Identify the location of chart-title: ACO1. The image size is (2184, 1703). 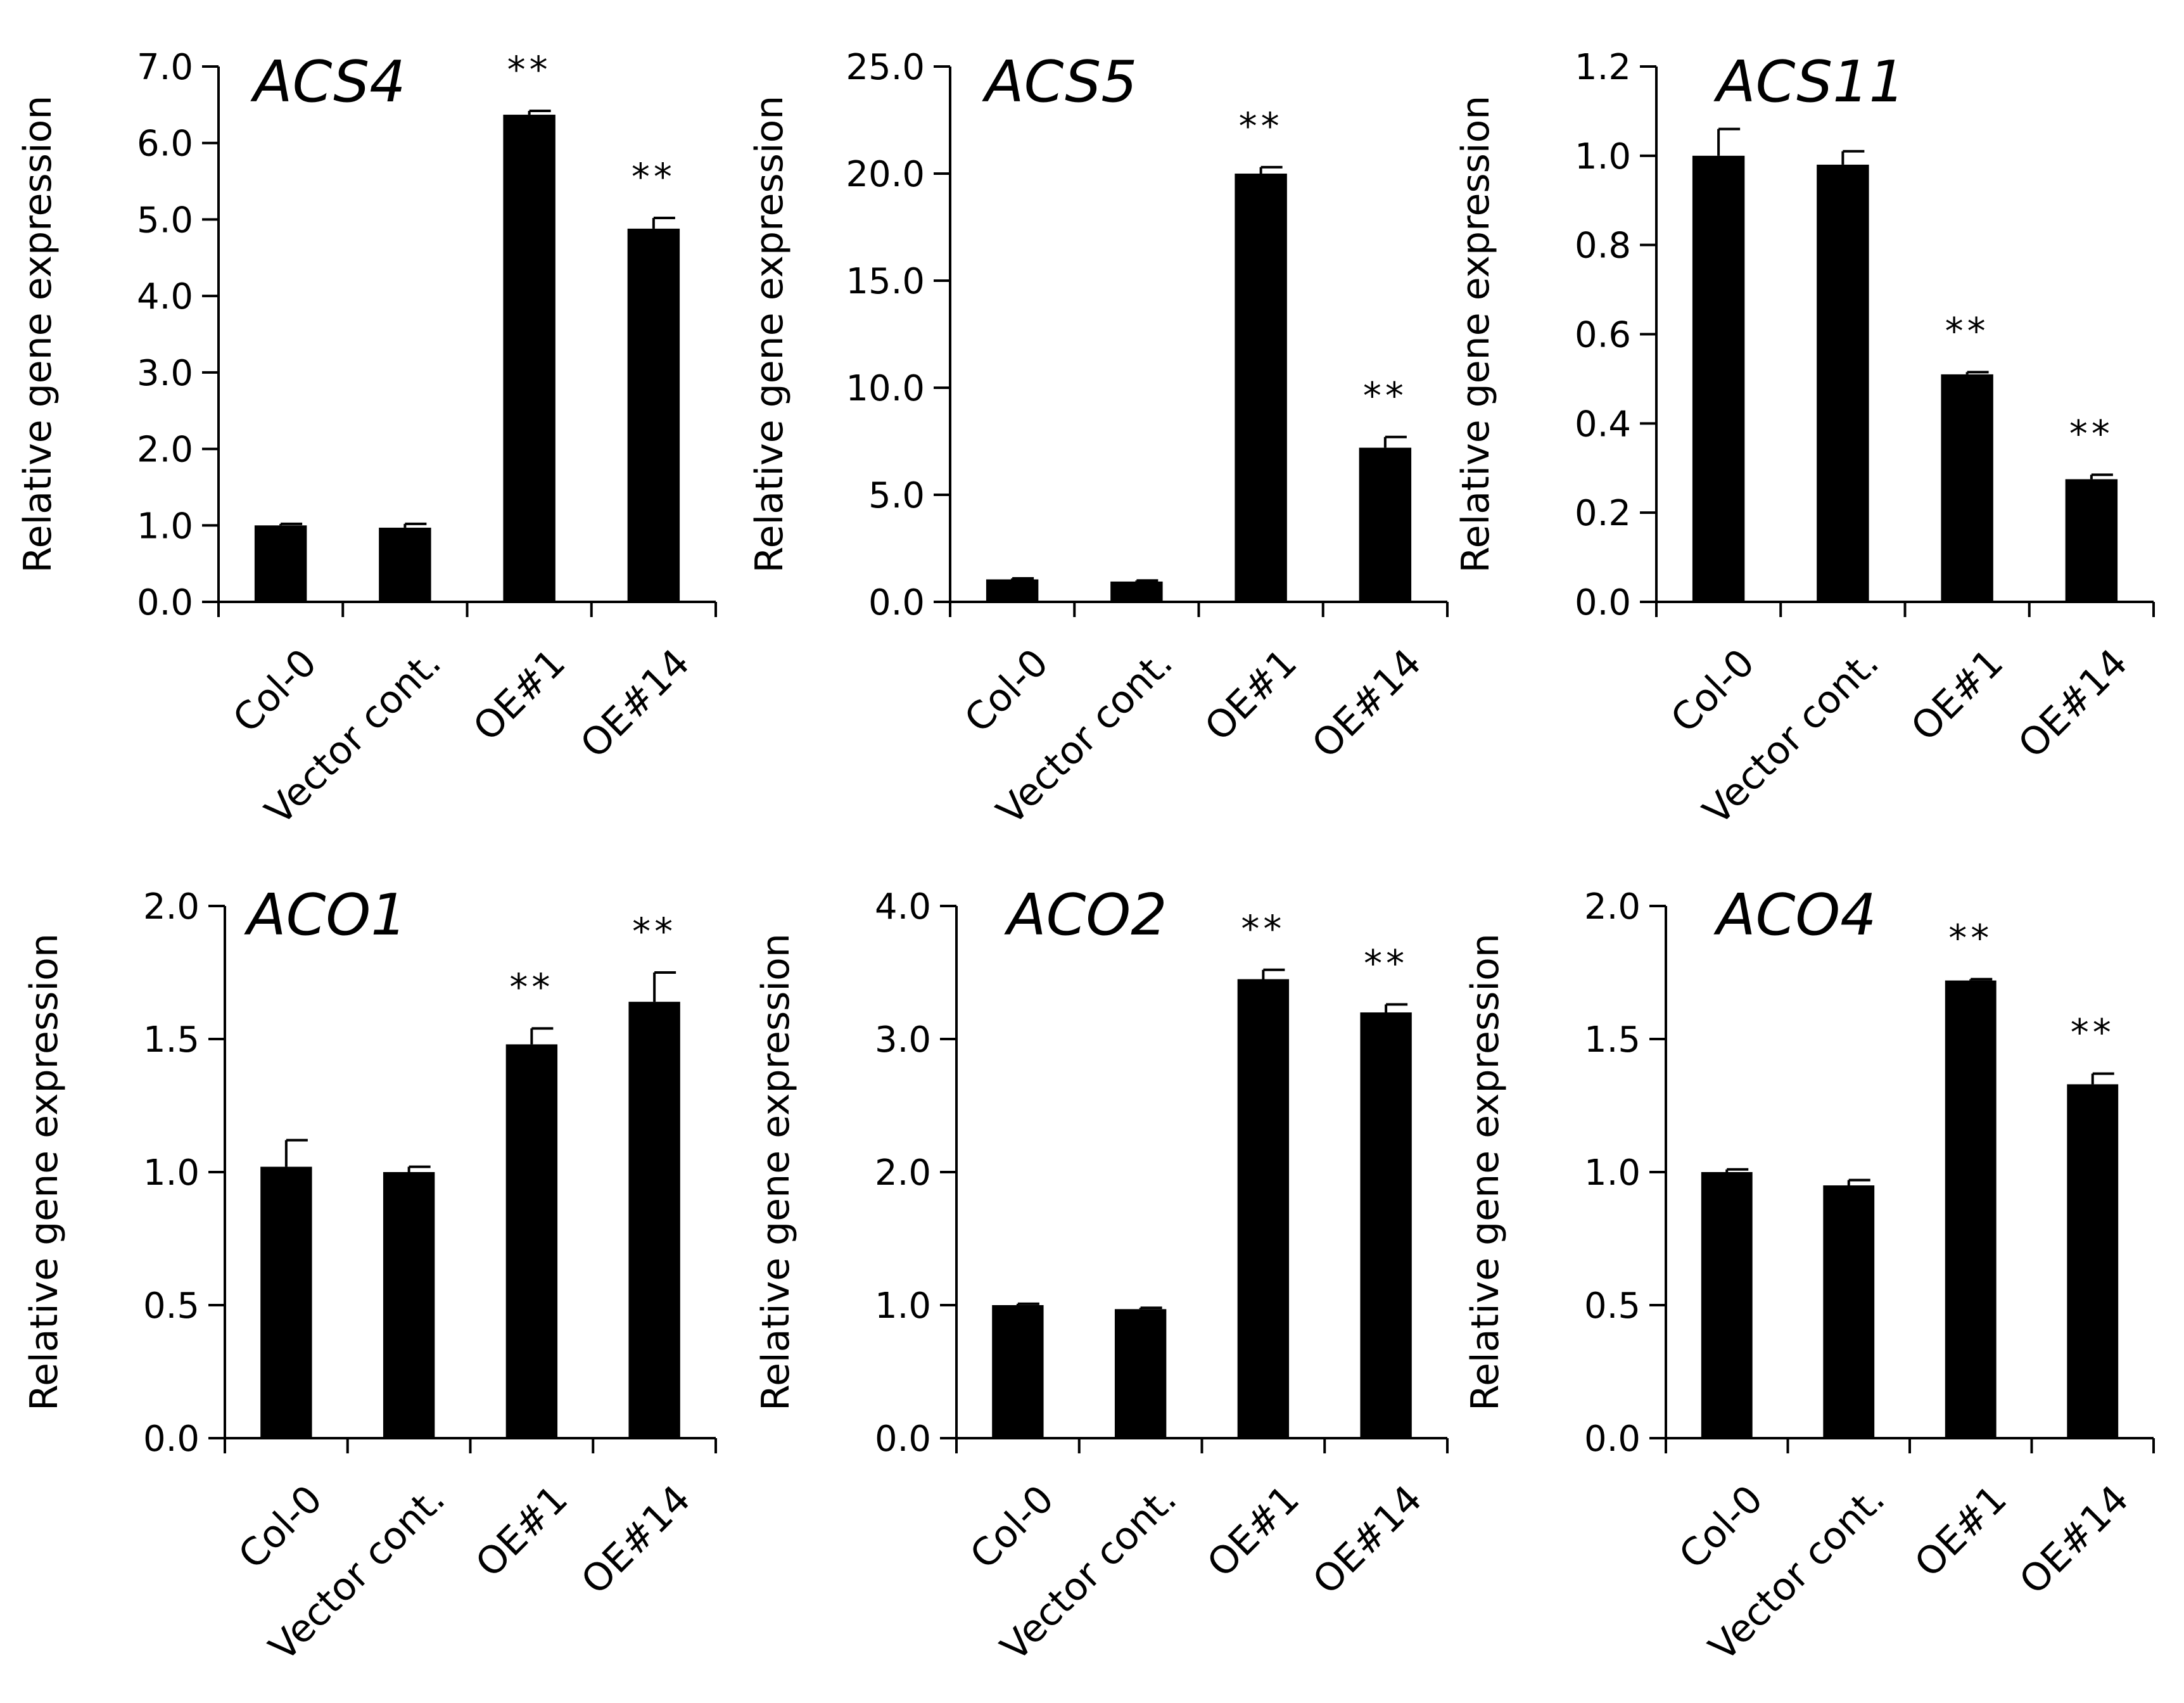
(325, 915).